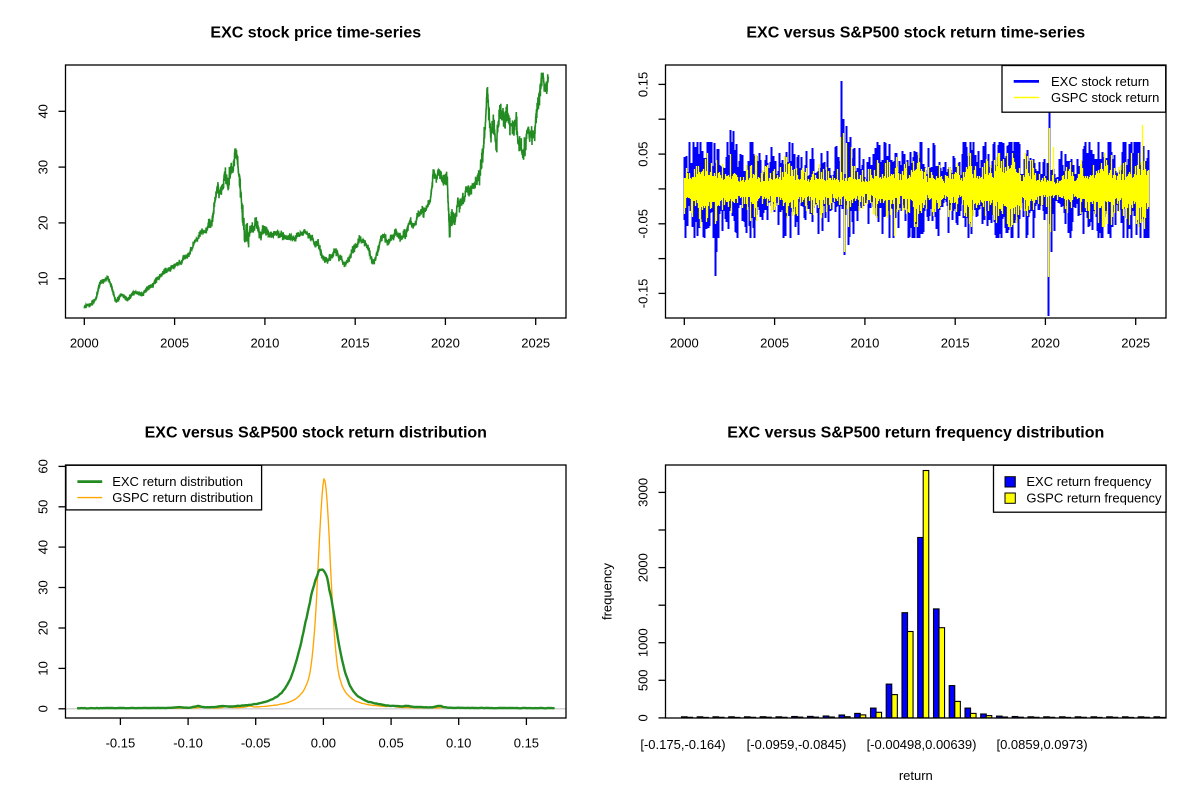 The height and width of the screenshot is (800, 1200). What do you see at coordinates (1100, 81) in the screenshot?
I see `svg-text: EXC stock return` at bounding box center [1100, 81].